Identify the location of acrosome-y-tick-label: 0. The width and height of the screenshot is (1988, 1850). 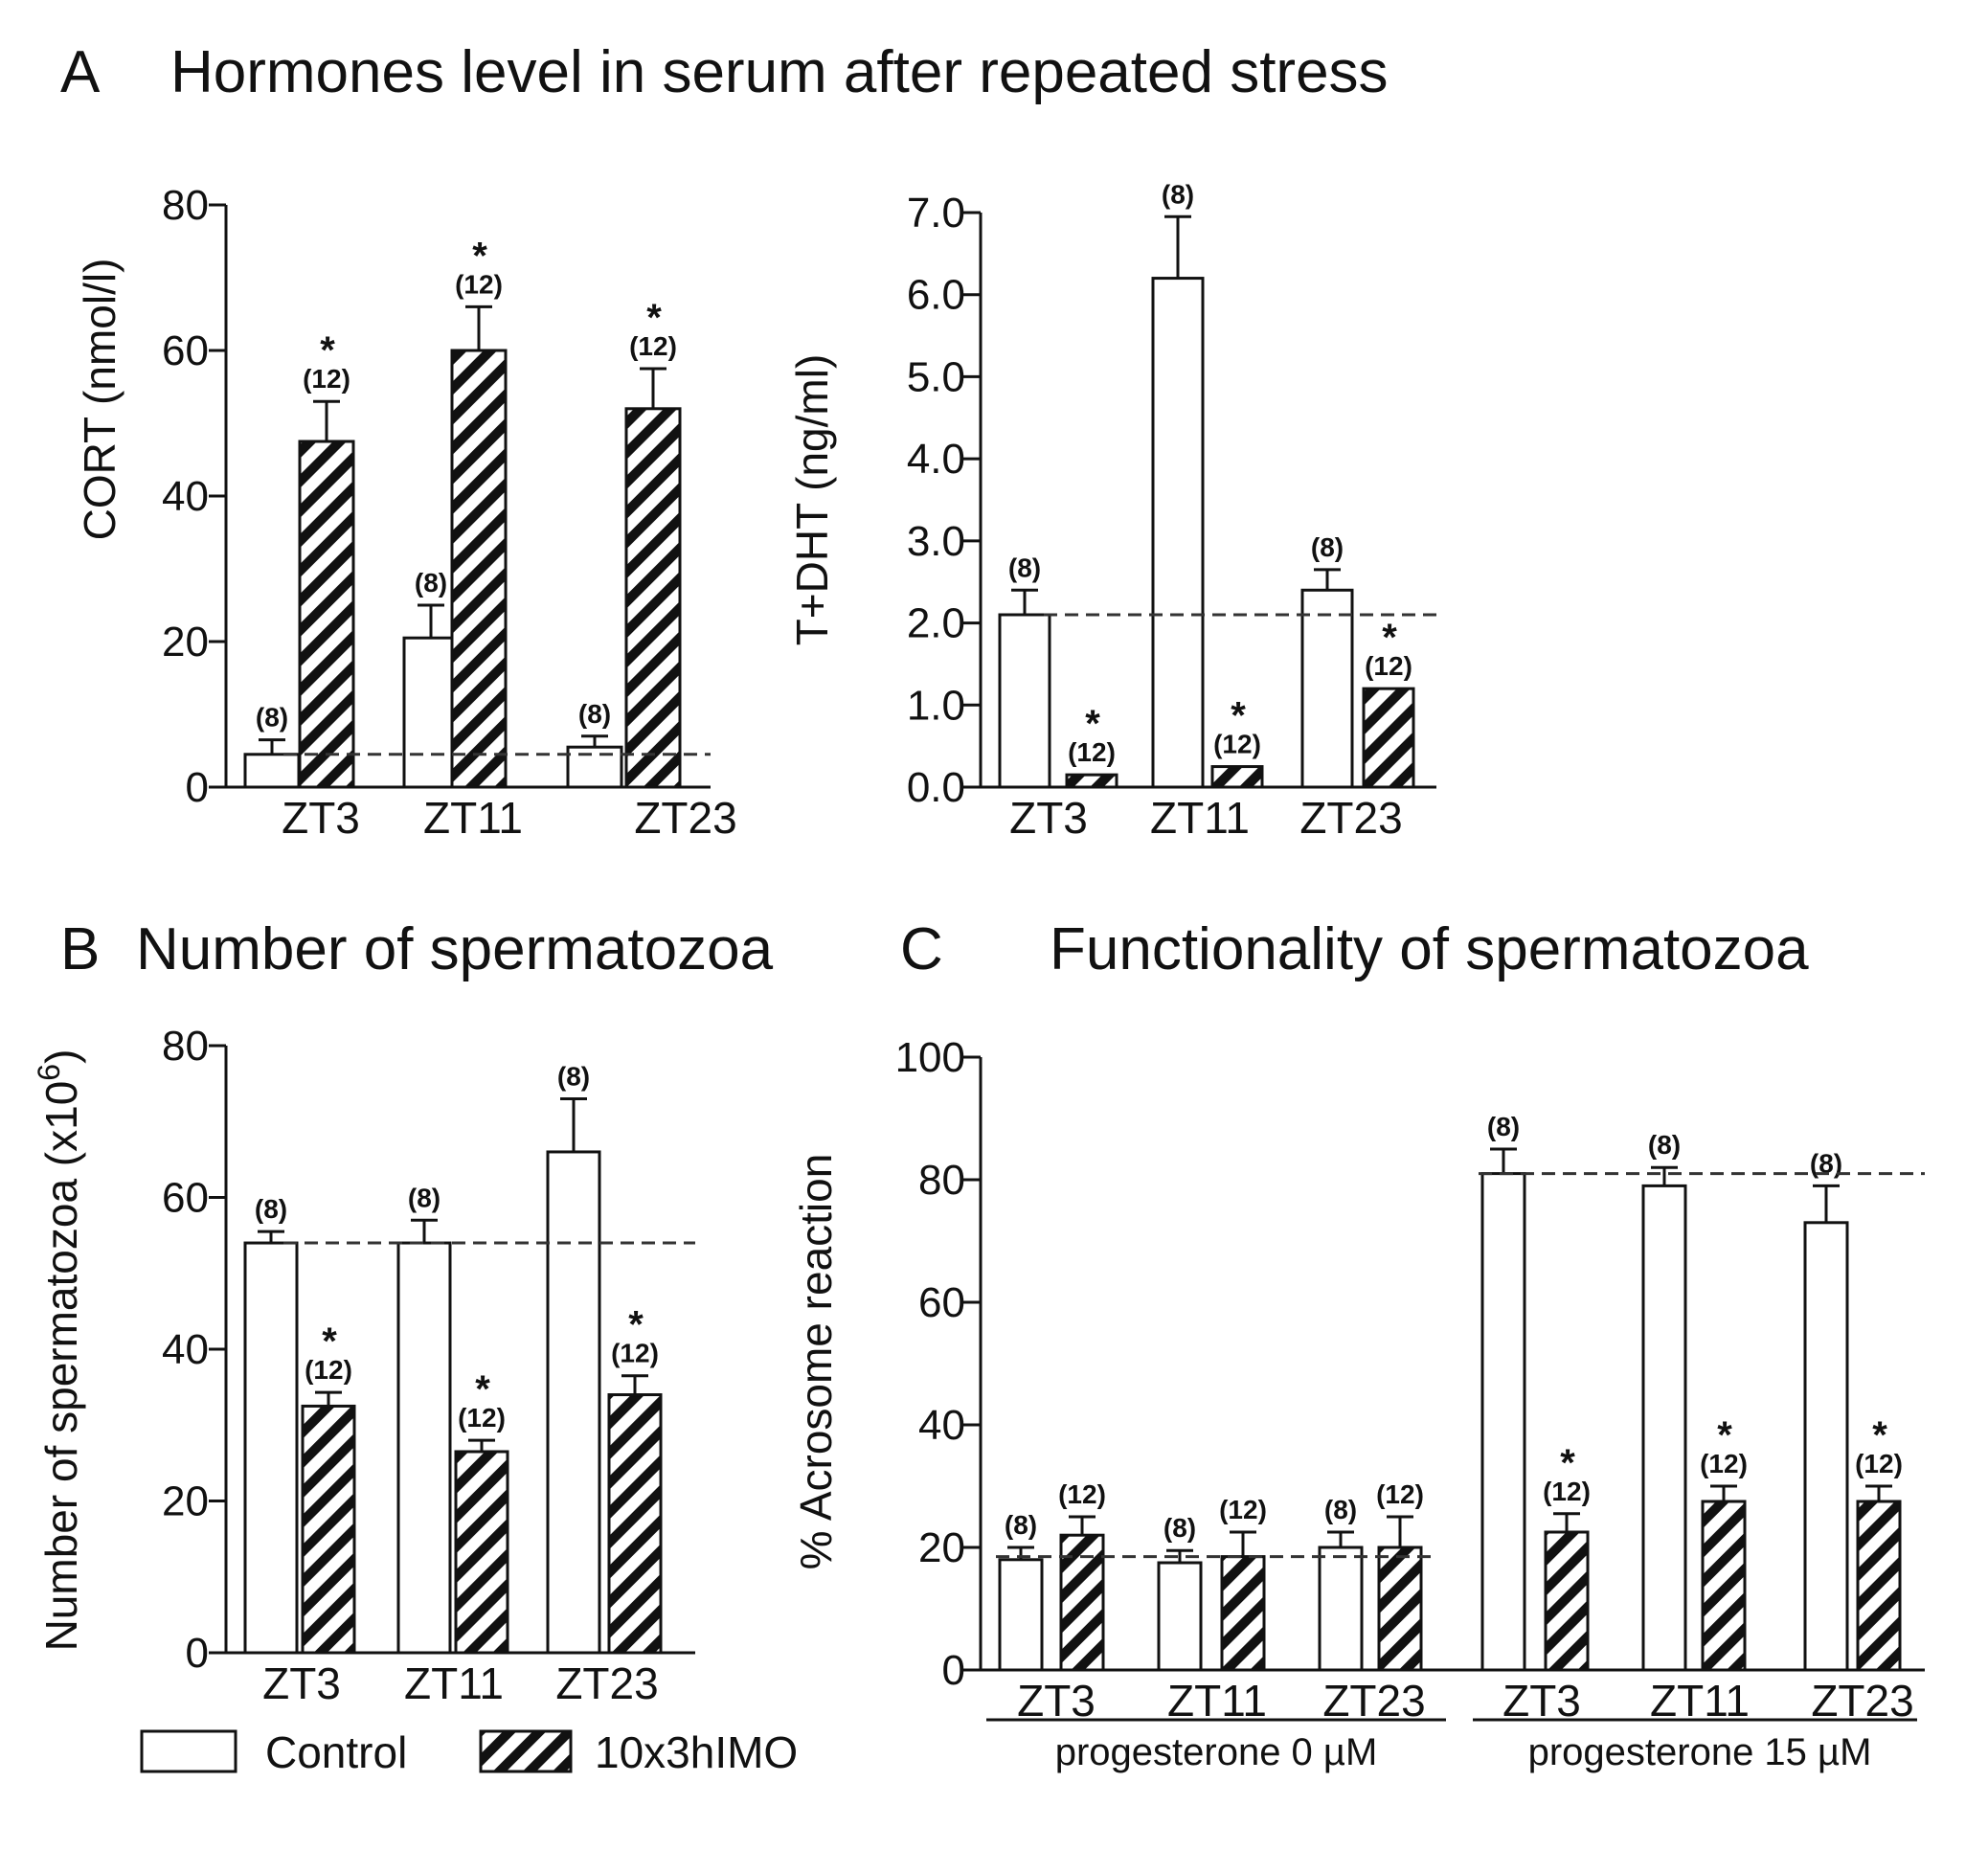
(953, 1670).